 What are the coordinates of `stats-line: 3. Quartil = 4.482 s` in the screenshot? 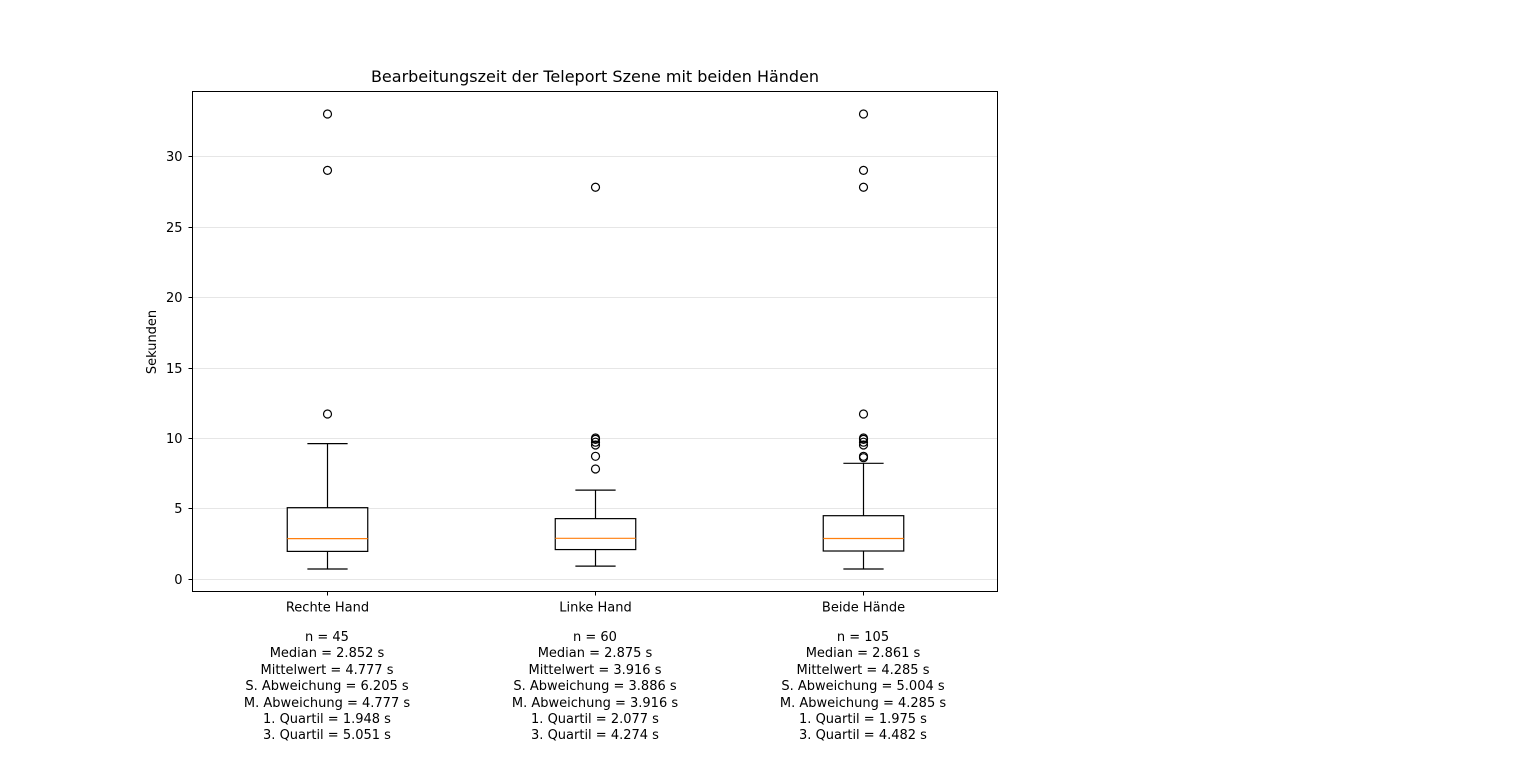 It's located at (863, 736).